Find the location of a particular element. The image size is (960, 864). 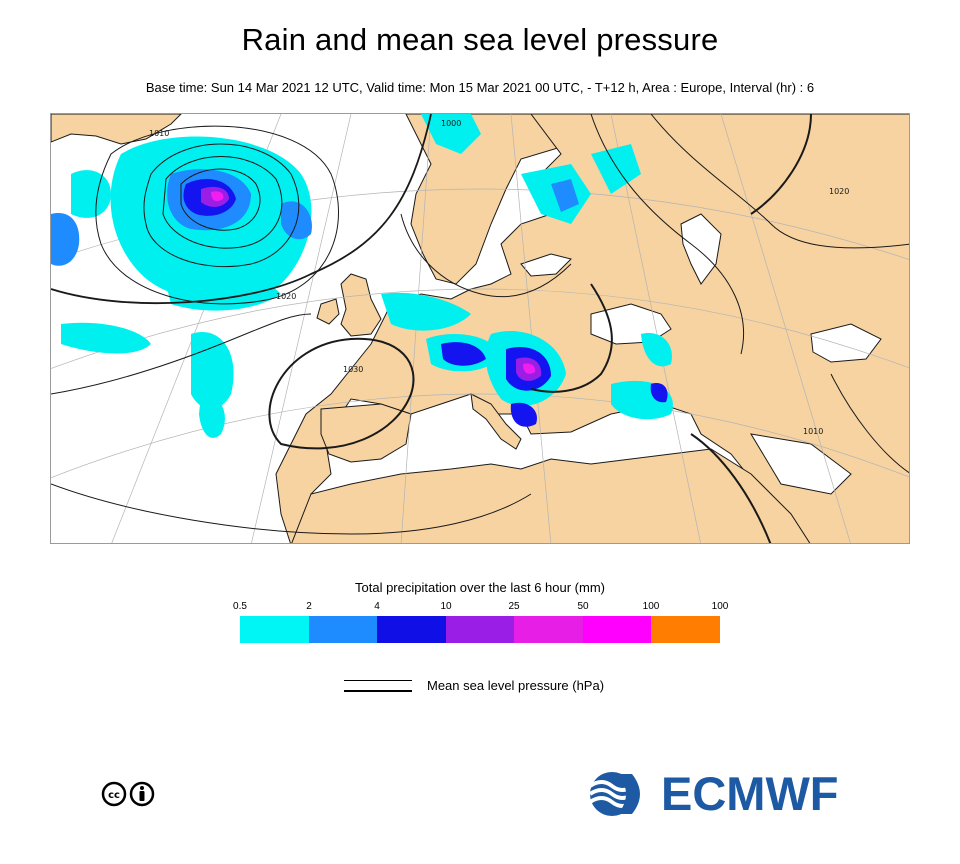

ecmwf-logo-icon is located at coordinates (623, 796).